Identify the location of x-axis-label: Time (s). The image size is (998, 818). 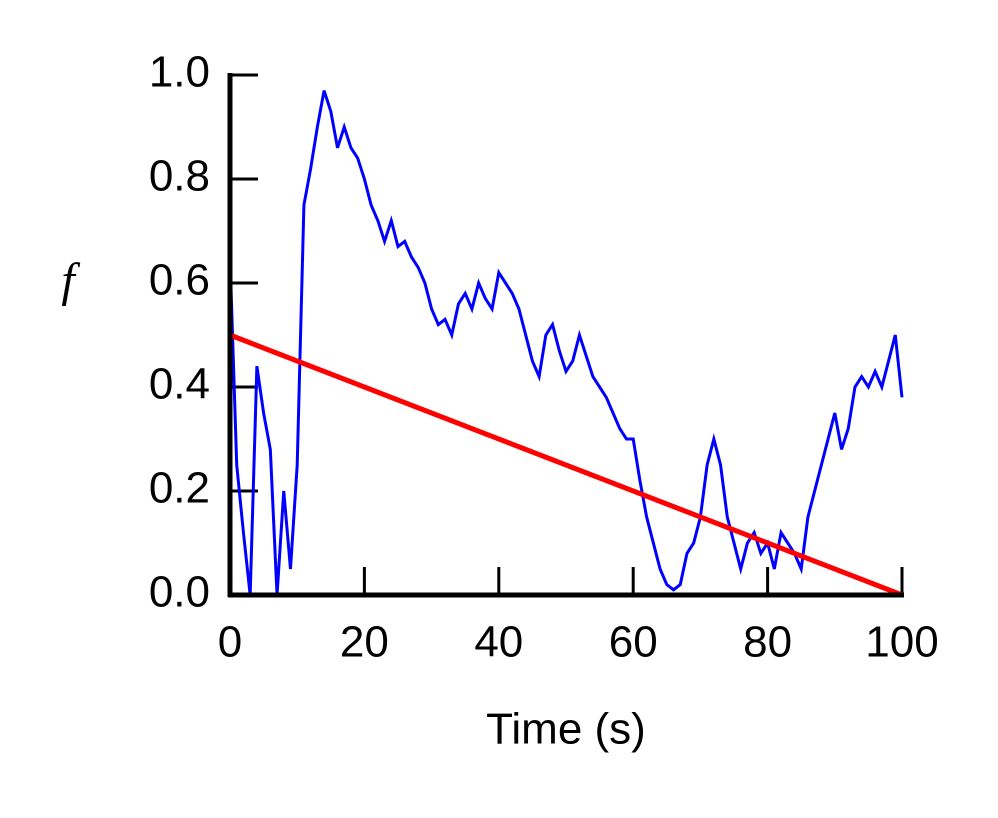
(566, 729).